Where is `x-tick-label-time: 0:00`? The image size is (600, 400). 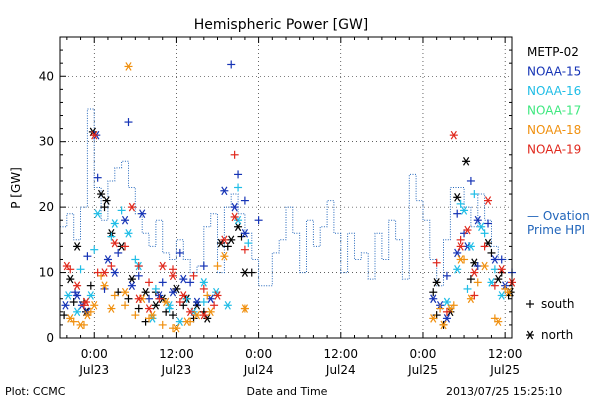
x-tick-label-time: 0:00 is located at coordinates (258, 354).